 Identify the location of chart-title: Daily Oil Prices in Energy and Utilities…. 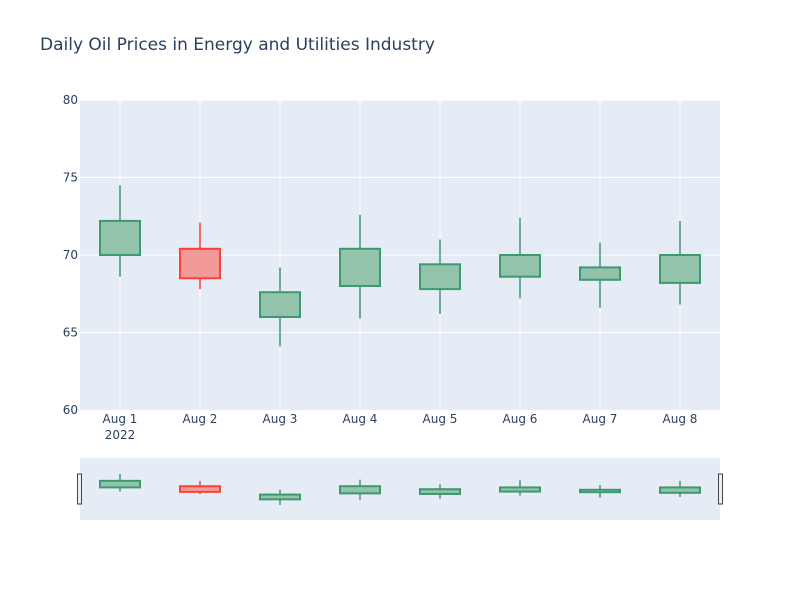
(237, 45).